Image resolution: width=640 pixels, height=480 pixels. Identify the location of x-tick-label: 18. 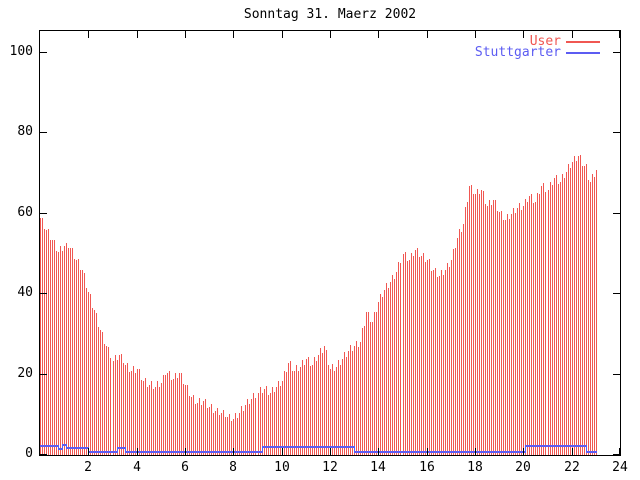
(475, 467).